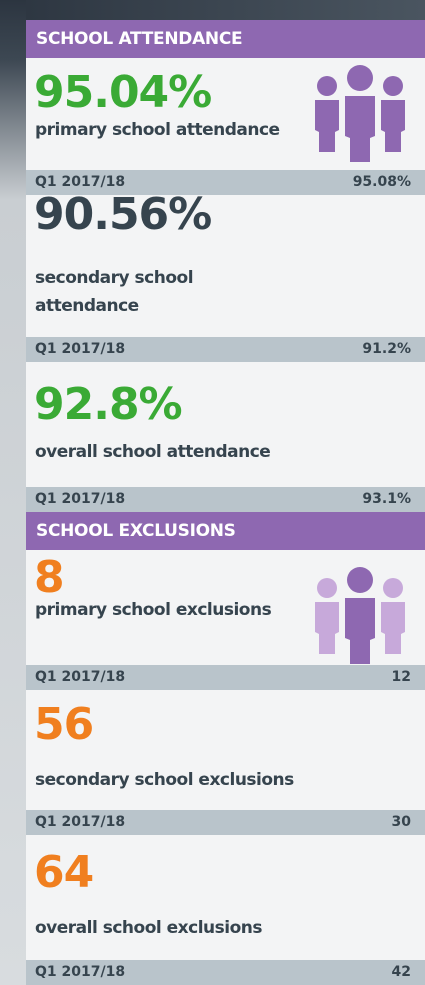 This screenshot has height=985, width=425. I want to click on kpi-label: primary school exclusions, so click(153, 610).